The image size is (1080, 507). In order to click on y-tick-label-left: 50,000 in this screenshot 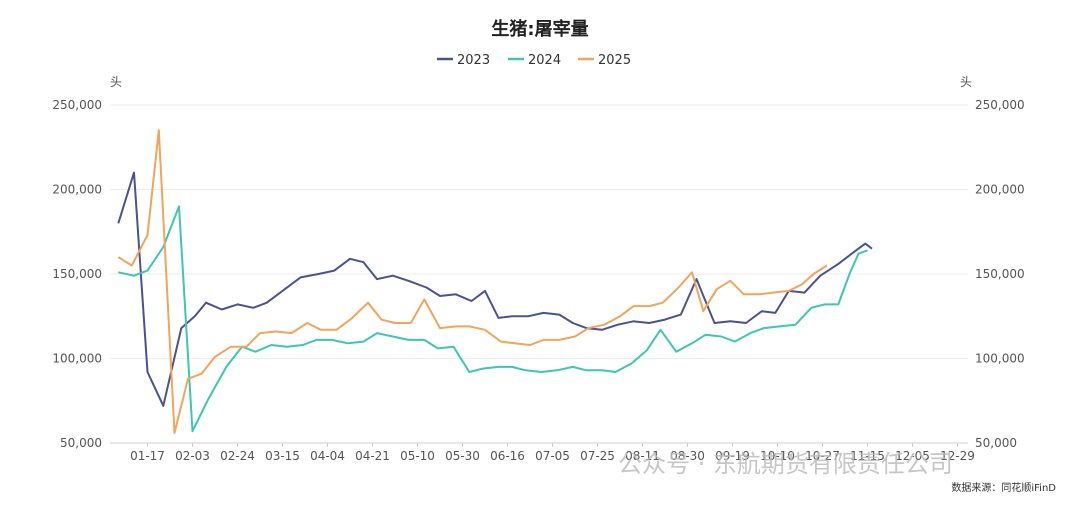, I will do `click(81, 443)`.